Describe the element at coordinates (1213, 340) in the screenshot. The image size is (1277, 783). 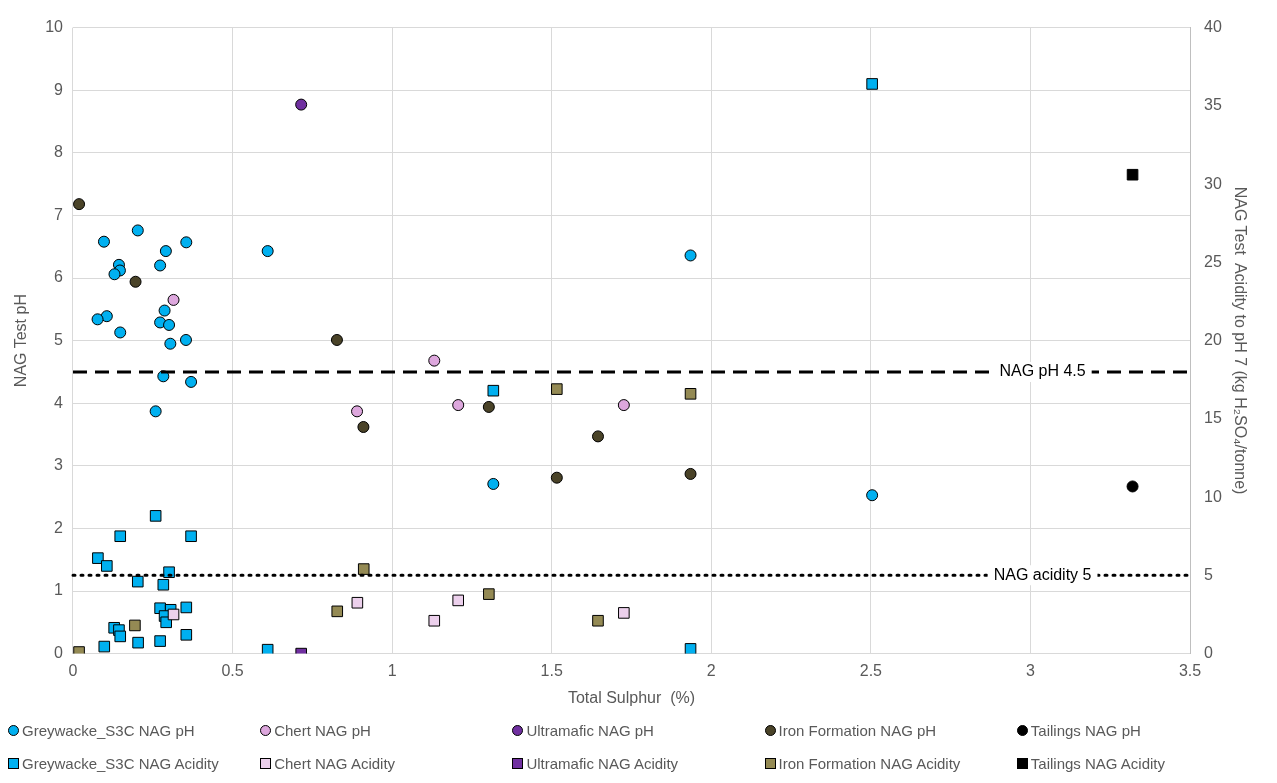
I see `y2-tick-label: 20` at that location.